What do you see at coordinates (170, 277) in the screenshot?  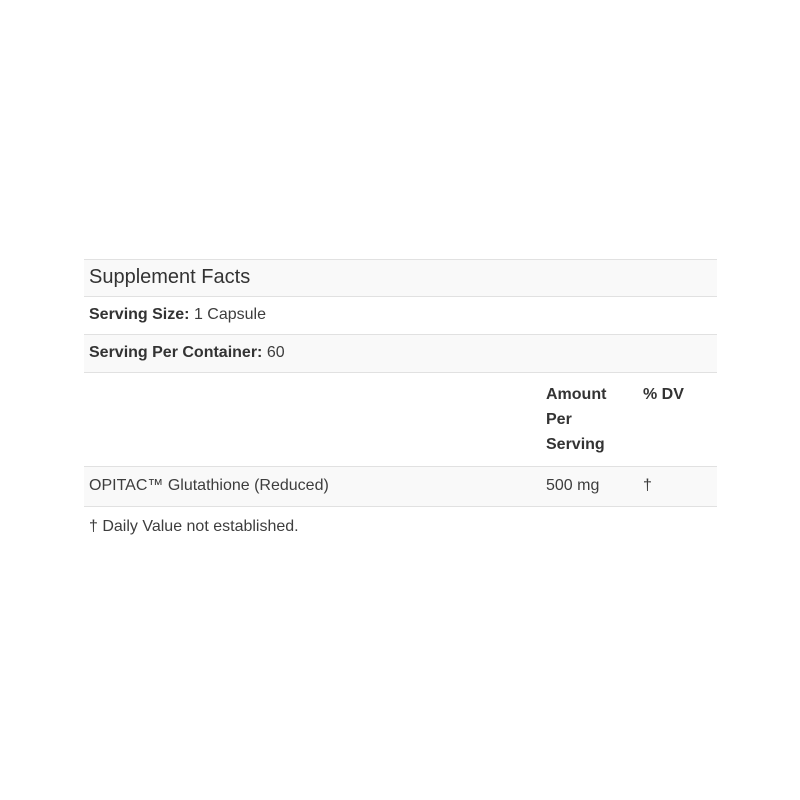 I see `supplement-facts-title: Supplement Facts` at bounding box center [170, 277].